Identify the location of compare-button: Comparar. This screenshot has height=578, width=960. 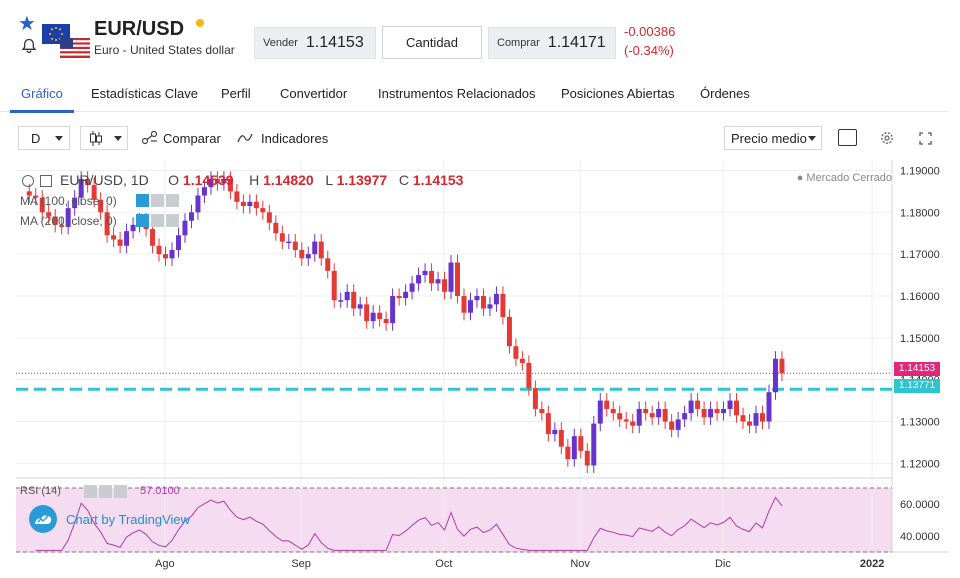
(192, 138).